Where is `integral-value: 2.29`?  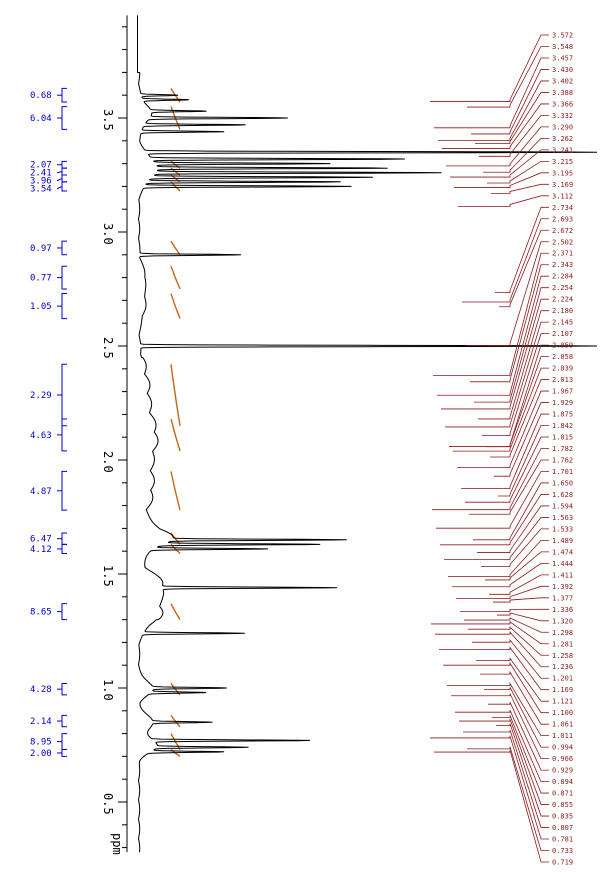 integral-value: 2.29 is located at coordinates (41, 396).